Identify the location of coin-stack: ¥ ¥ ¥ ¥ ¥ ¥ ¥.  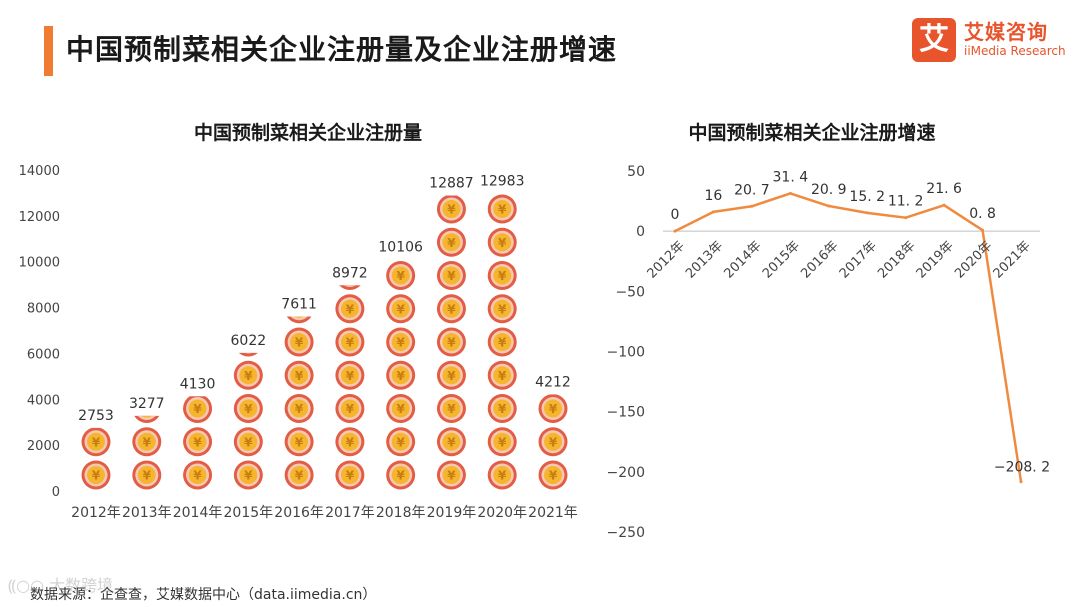
(401, 375).